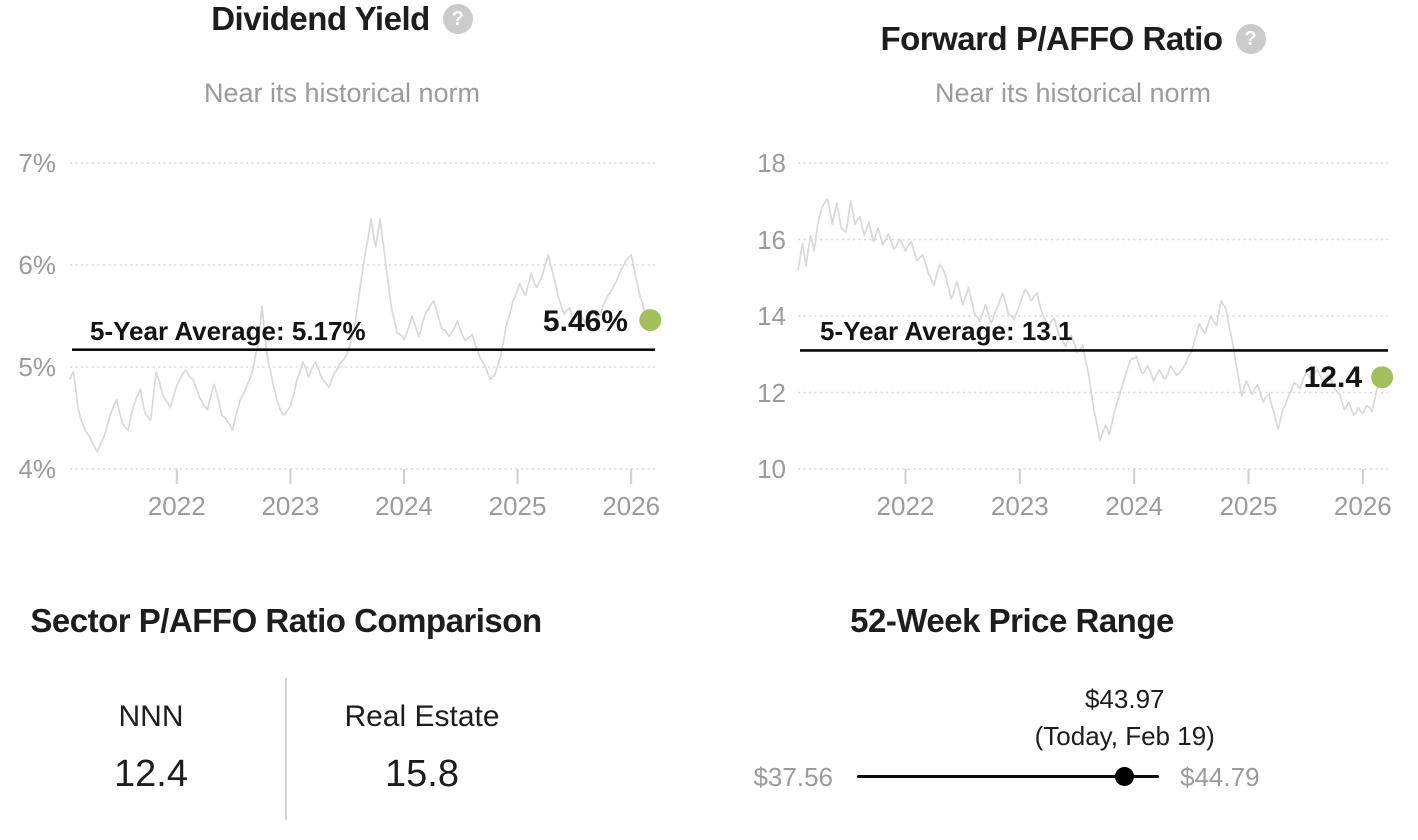 The height and width of the screenshot is (840, 1418). Describe the element at coordinates (151, 774) in the screenshot. I see `sector-column-value: 12.4` at that location.